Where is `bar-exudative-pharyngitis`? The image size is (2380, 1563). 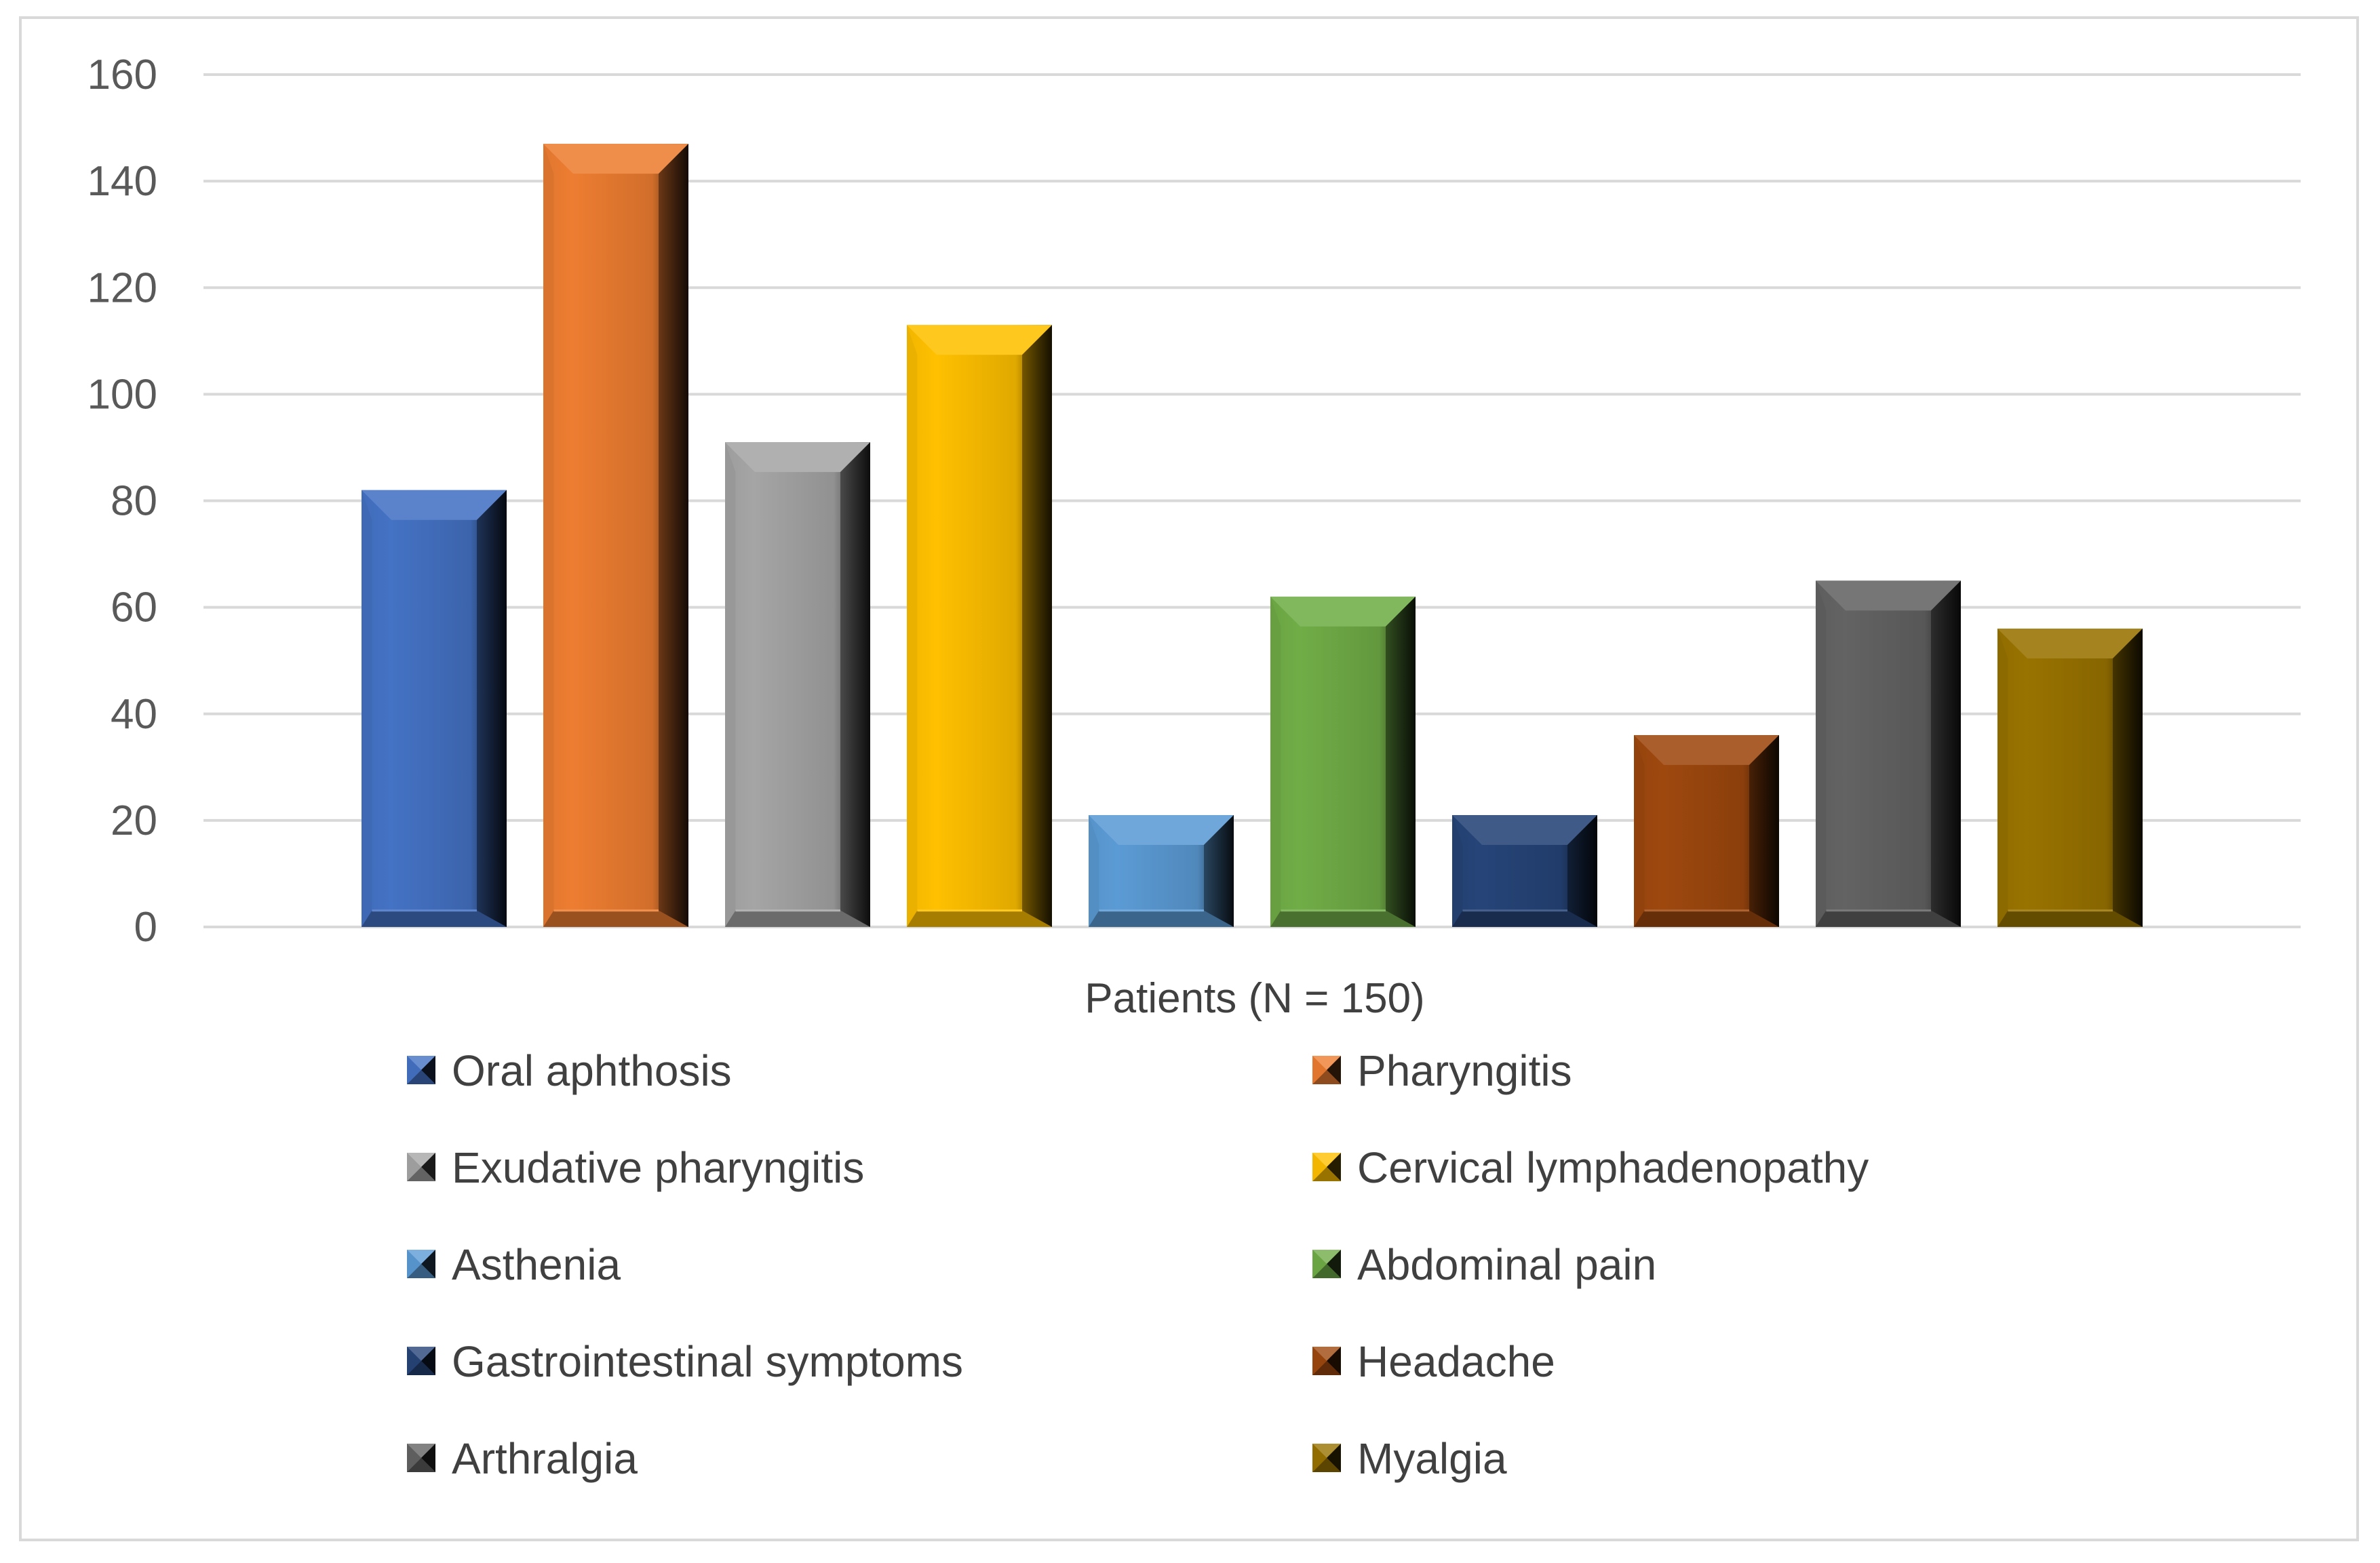
bar-exudative-pharyngitis is located at coordinates (797, 685).